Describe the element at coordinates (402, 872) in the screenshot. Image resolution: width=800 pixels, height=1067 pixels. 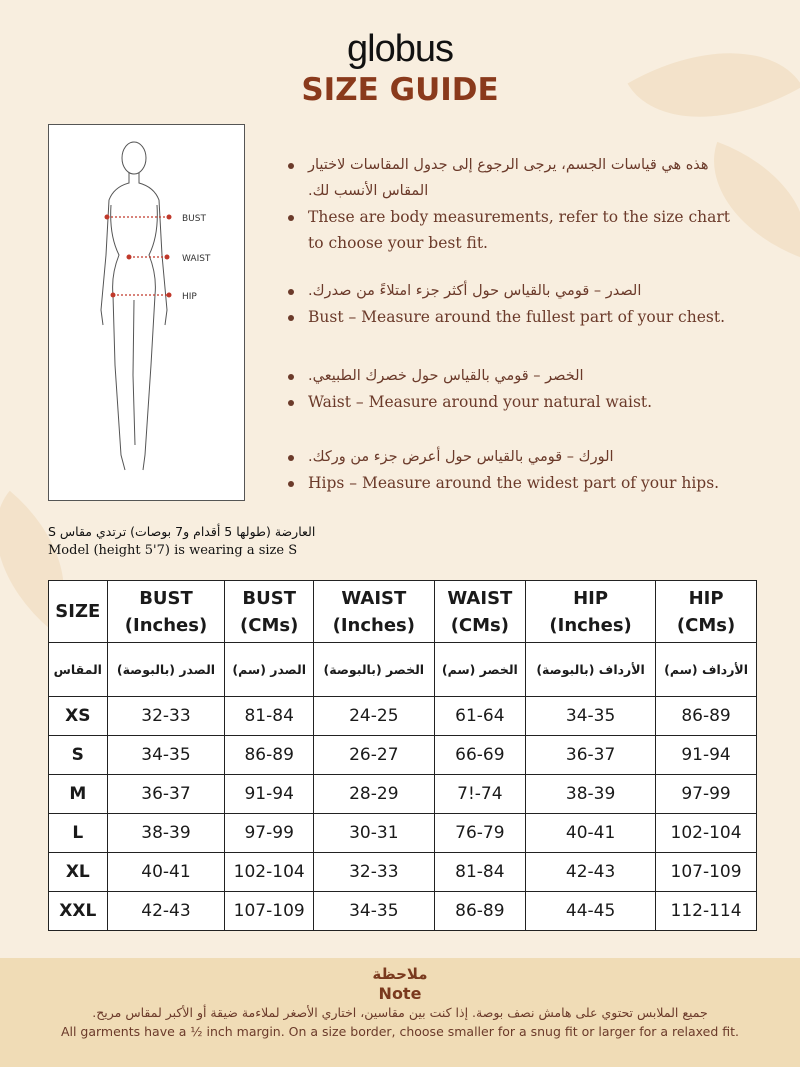
I see `table-row: XL 40-41 102-104 32-33 81-84 42-43 107-109` at that location.